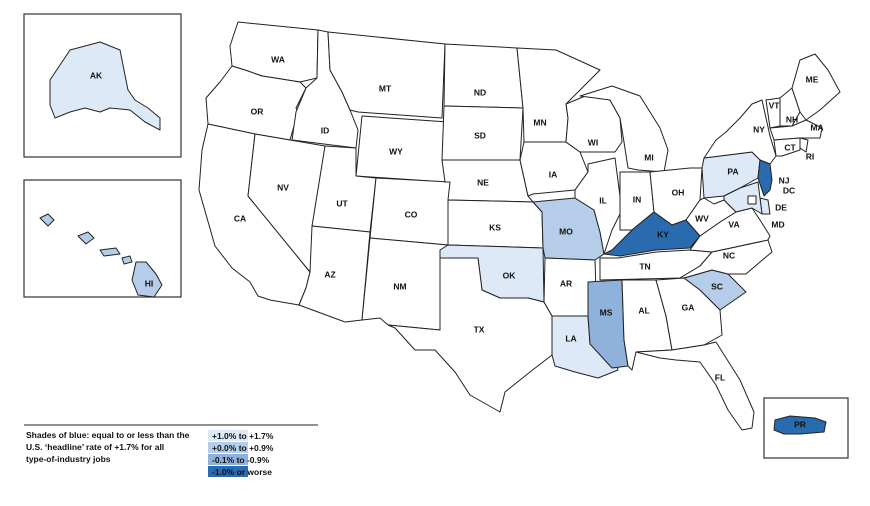 The height and width of the screenshot is (506, 870). Describe the element at coordinates (678, 192) in the screenshot. I see `state-label-oh: OH` at that location.